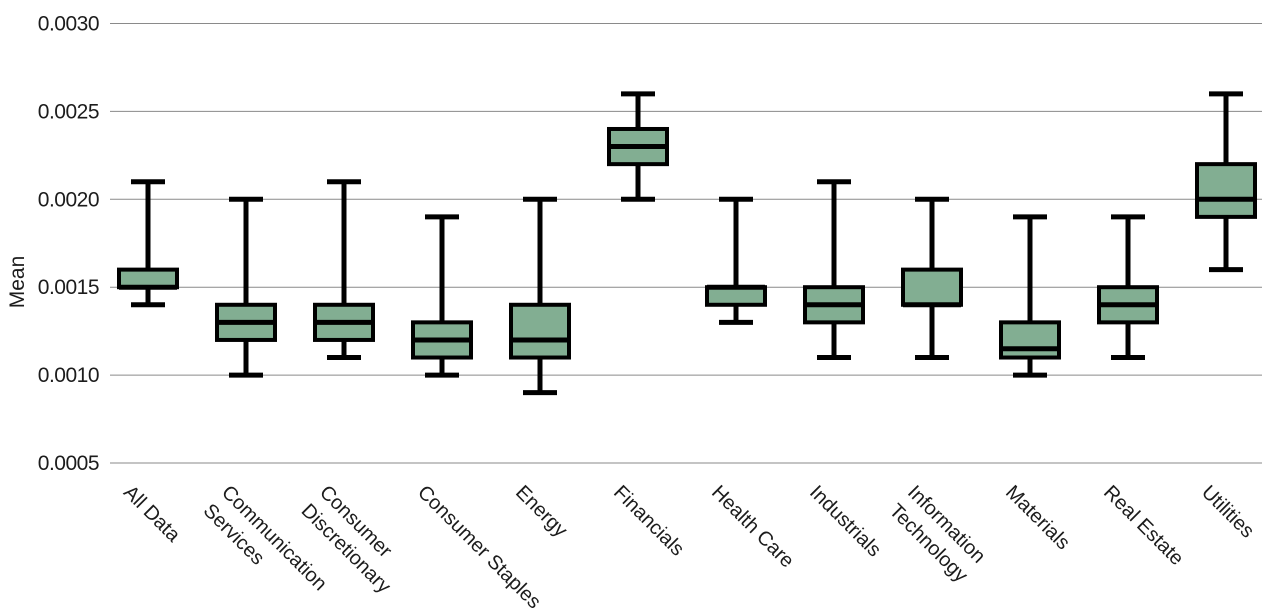 This screenshot has width=1280, height=609. I want to click on box-consumer-staples, so click(442, 296).